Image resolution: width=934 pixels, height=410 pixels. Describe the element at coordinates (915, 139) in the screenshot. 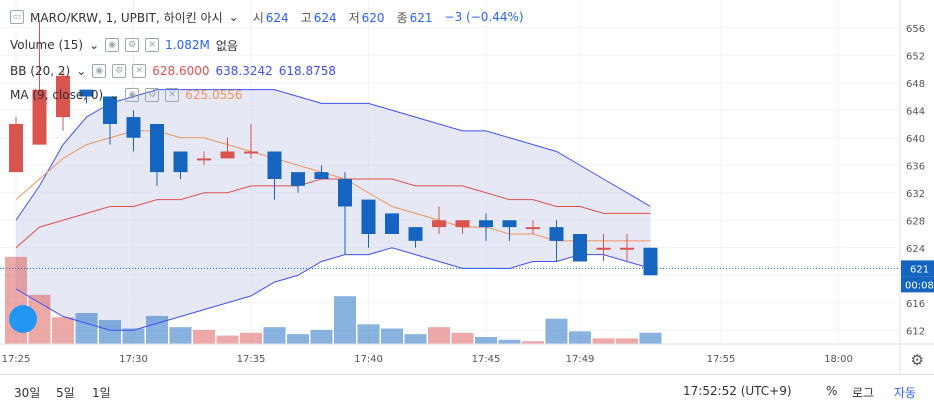

I see `price-tick-label: 640` at that location.